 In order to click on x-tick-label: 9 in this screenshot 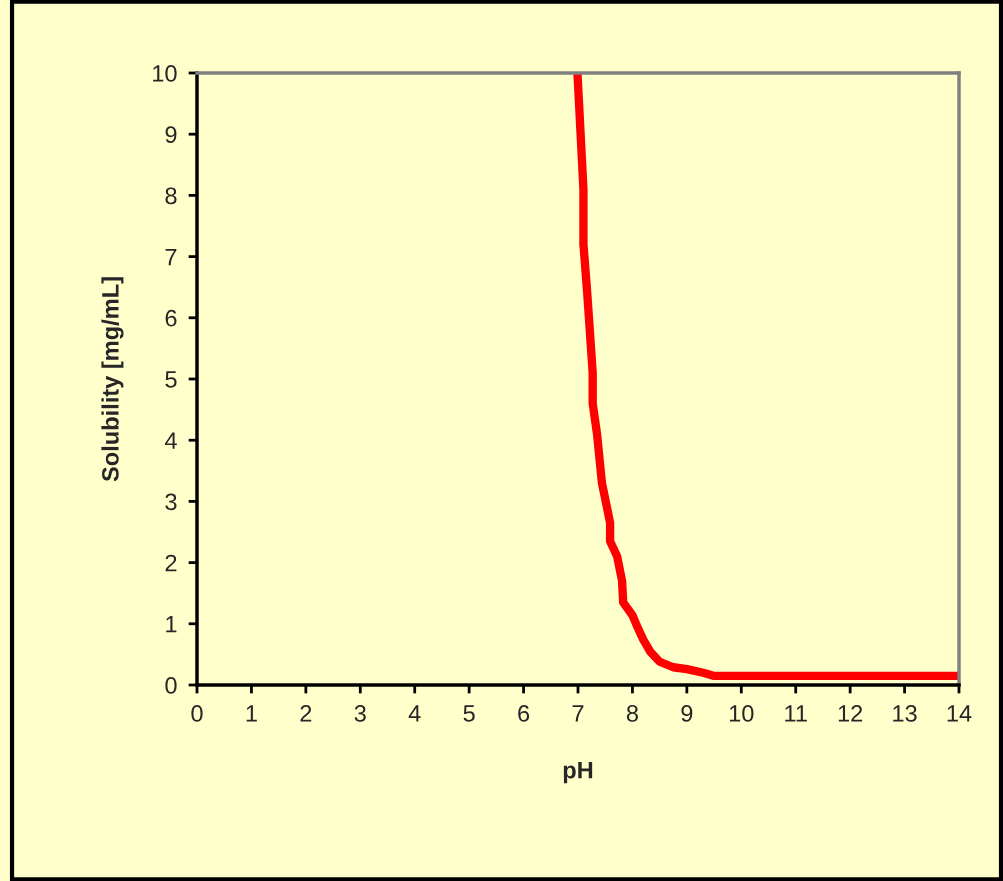, I will do `click(687, 713)`.